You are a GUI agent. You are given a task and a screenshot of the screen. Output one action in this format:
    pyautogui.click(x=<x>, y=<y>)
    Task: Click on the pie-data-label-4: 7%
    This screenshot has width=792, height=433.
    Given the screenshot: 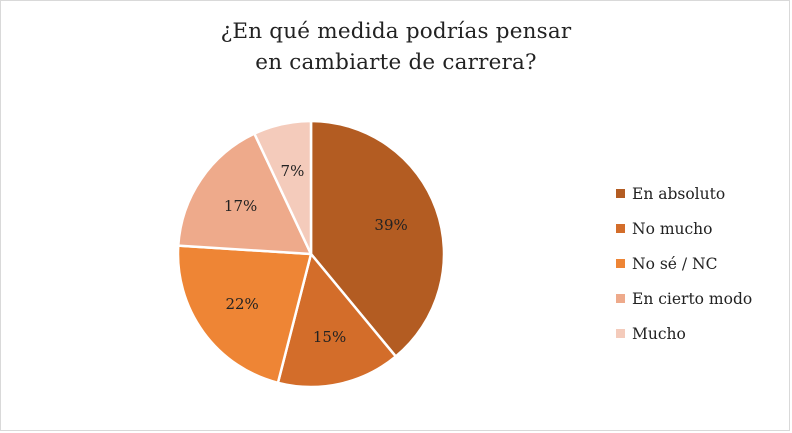 What is the action you would take?
    pyautogui.click(x=293, y=171)
    